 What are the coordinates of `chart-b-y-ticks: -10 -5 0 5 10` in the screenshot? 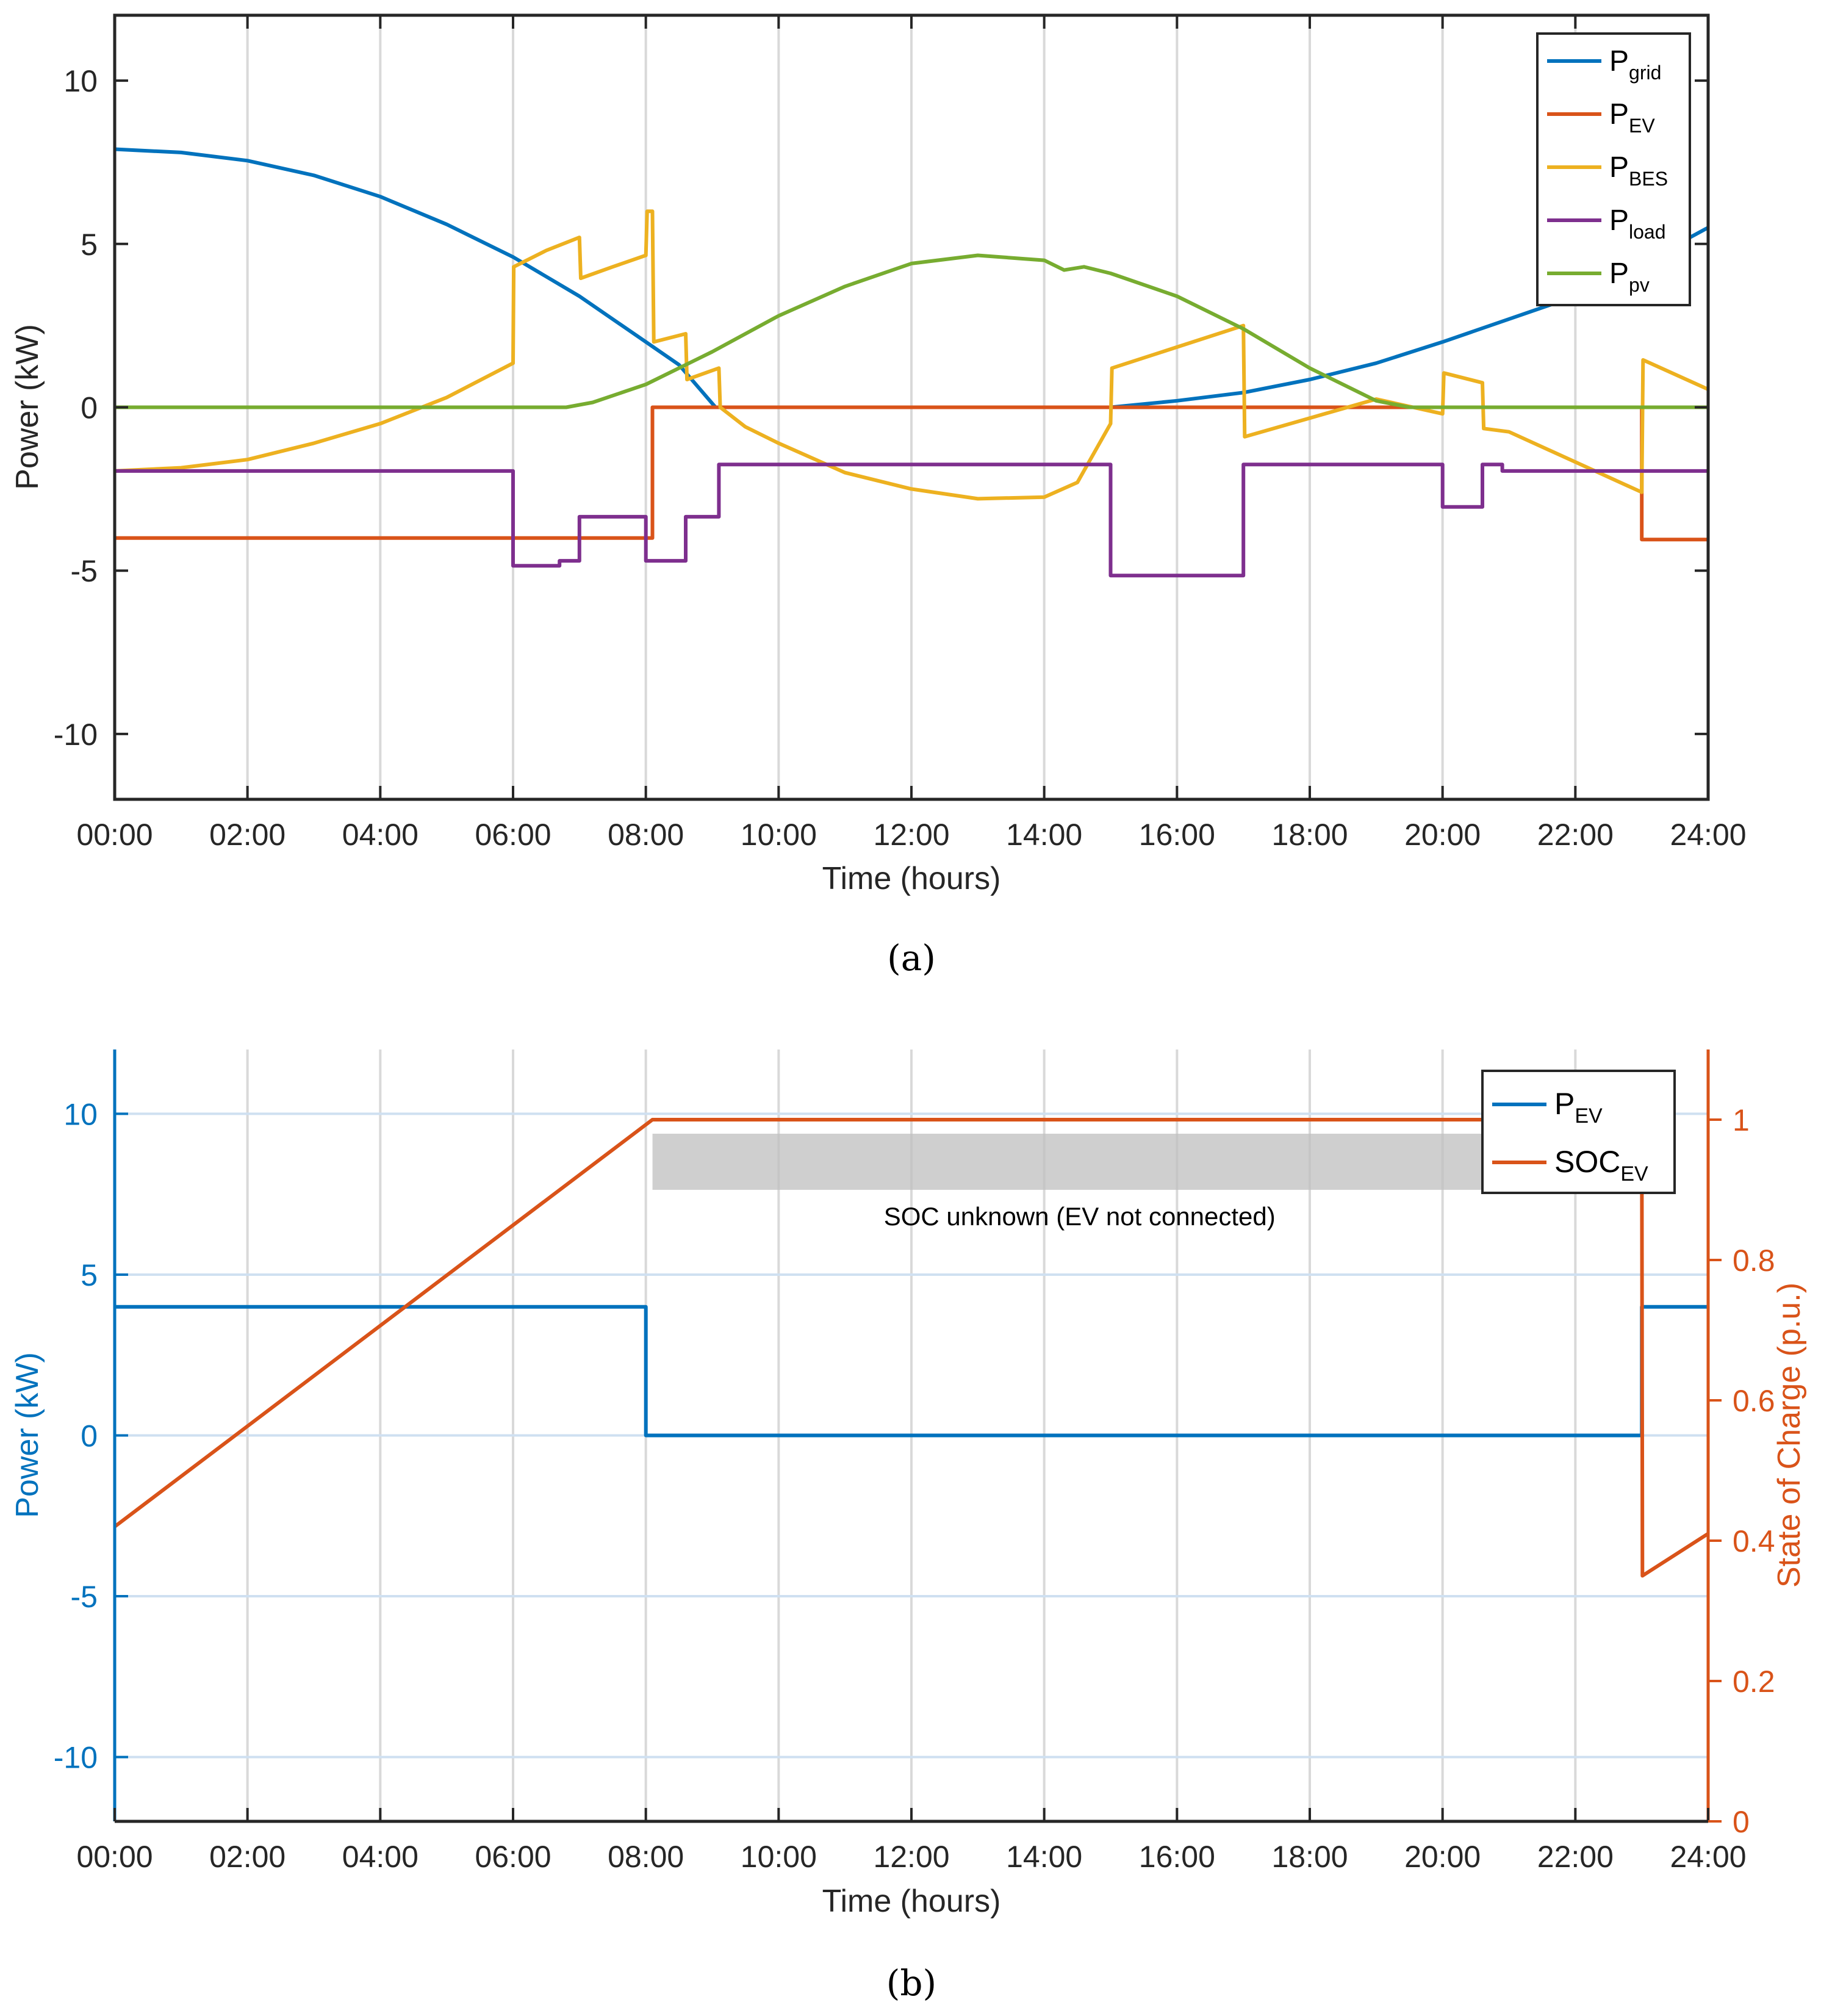 It's located at (91, 1436).